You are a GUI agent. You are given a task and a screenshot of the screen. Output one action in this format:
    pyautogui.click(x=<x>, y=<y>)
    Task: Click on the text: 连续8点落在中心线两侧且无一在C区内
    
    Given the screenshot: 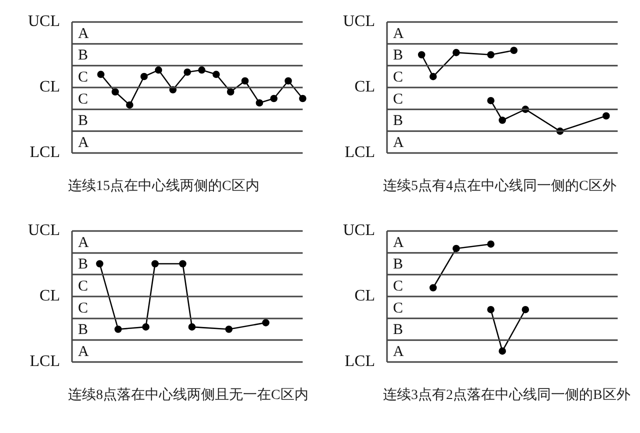 What is the action you would take?
    pyautogui.click(x=188, y=395)
    